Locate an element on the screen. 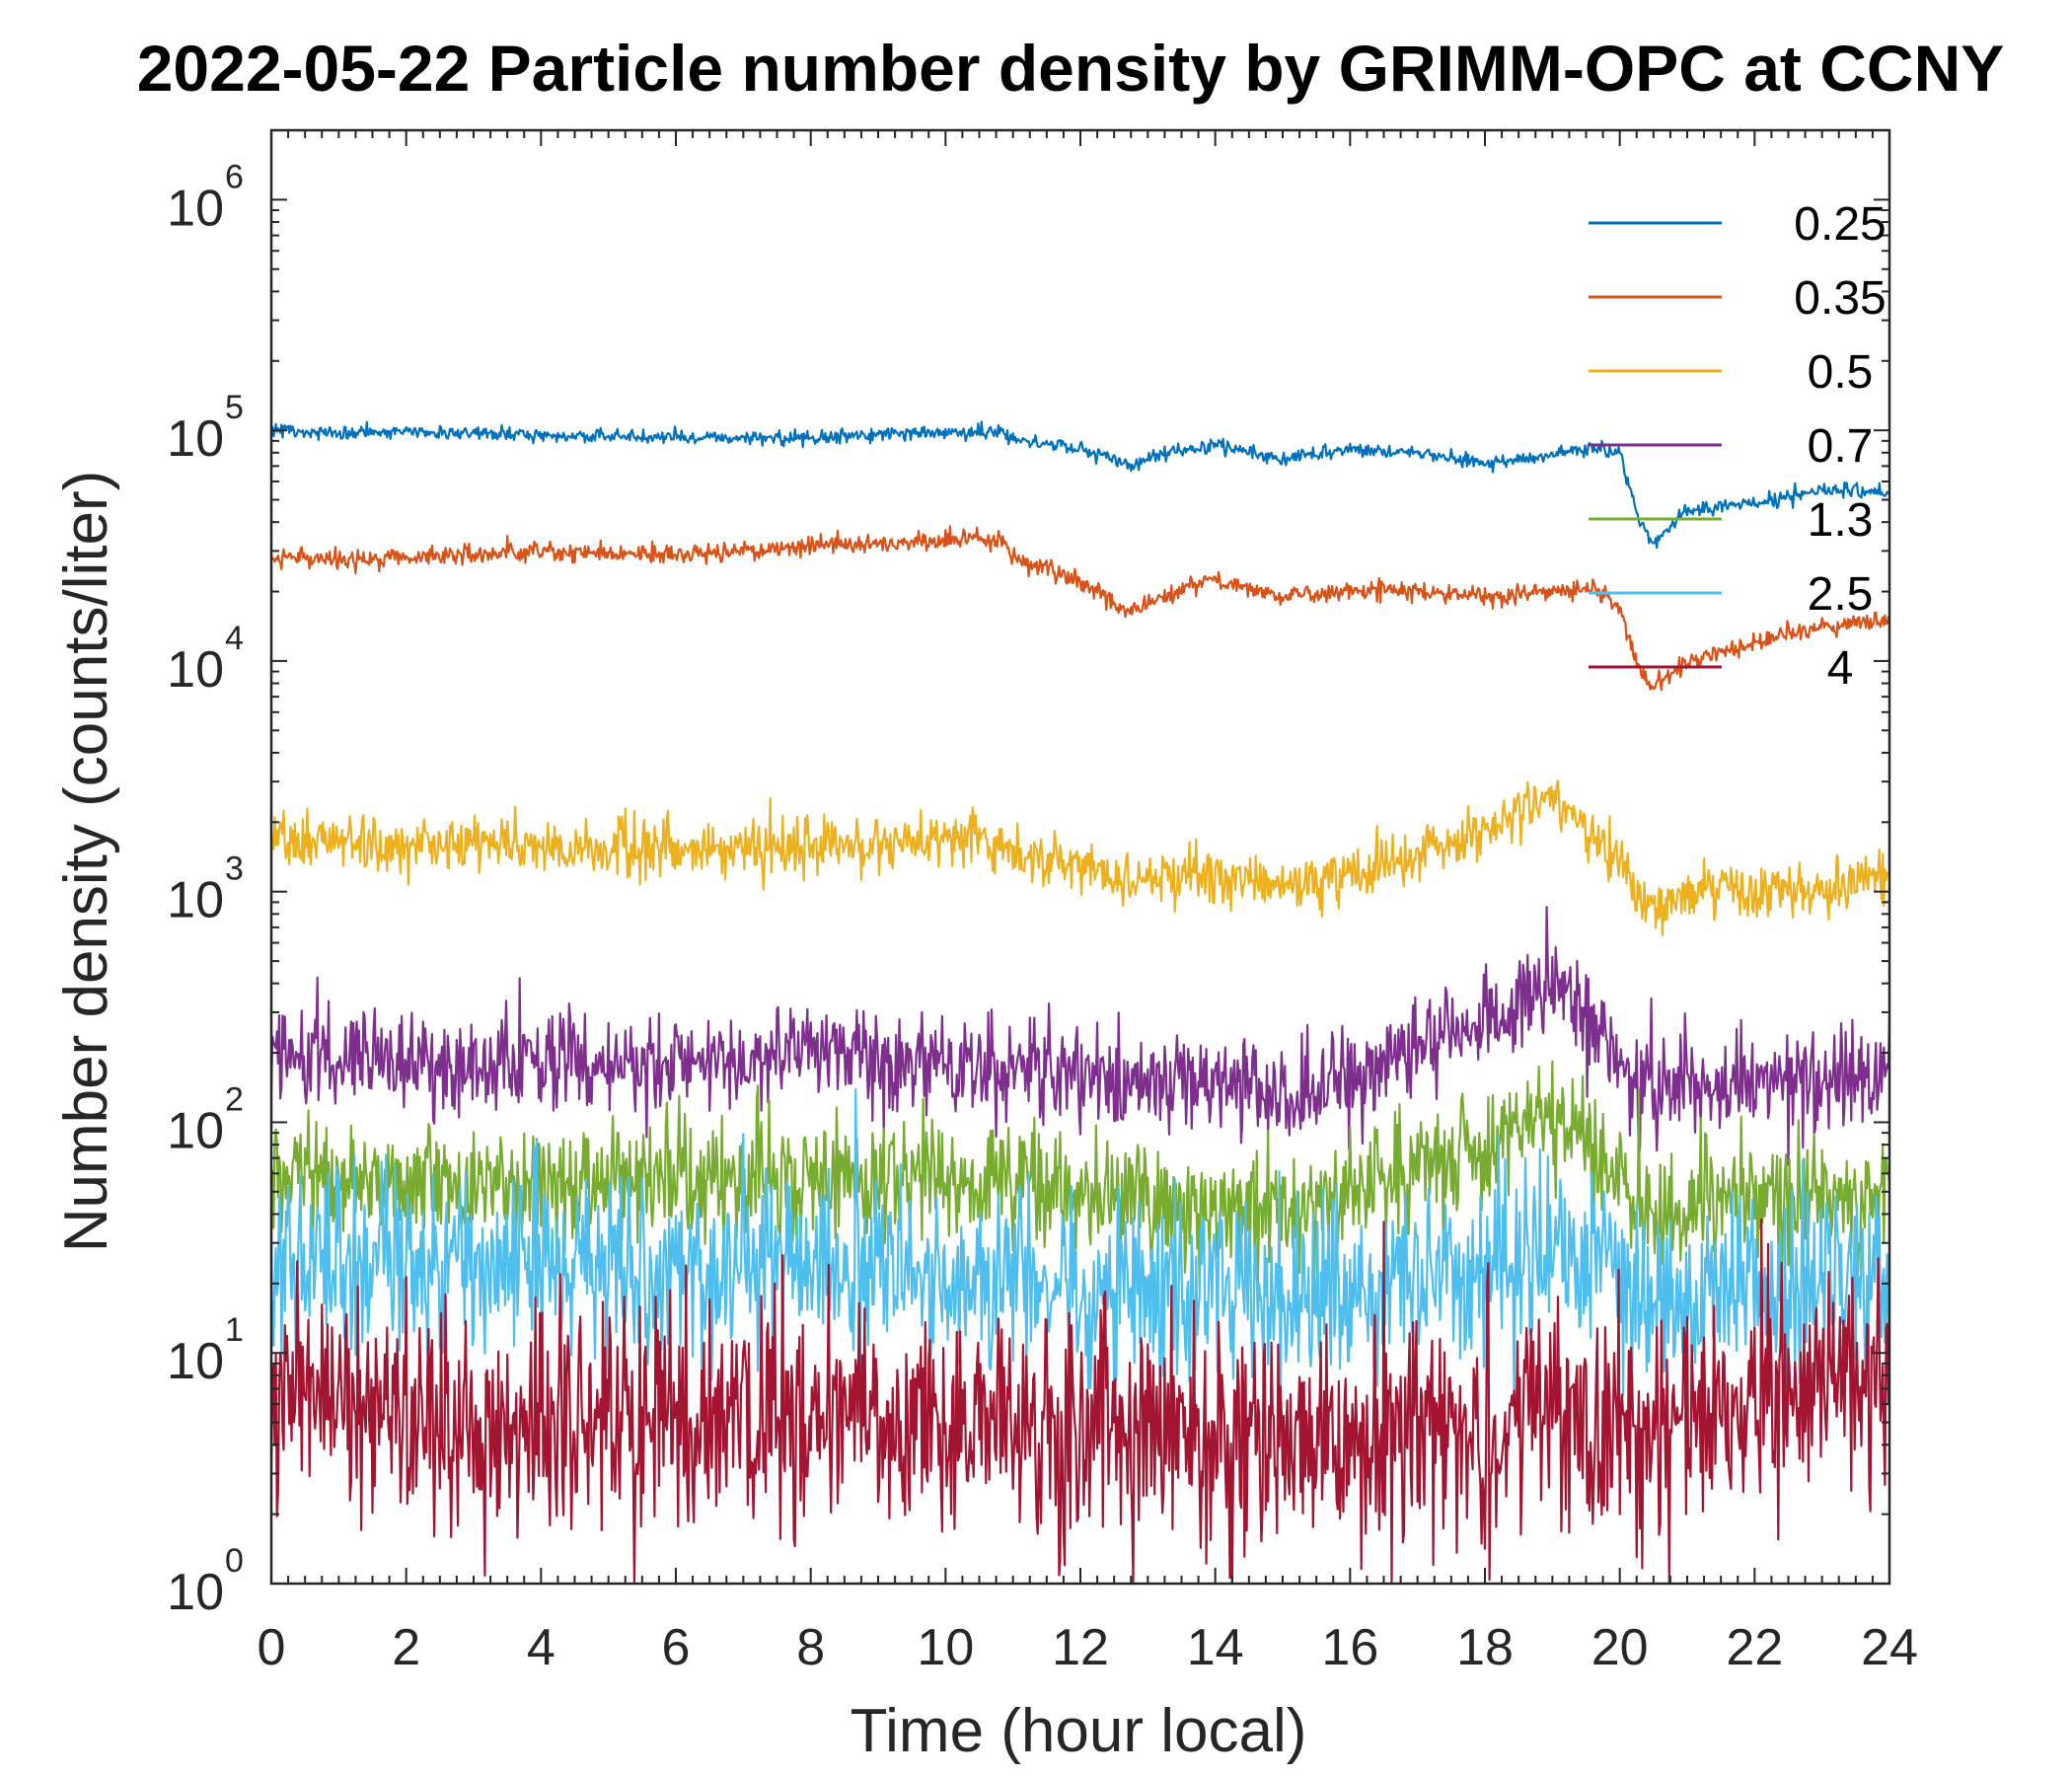 The height and width of the screenshot is (1776, 2072). legend-label: 4 is located at coordinates (1840, 669).